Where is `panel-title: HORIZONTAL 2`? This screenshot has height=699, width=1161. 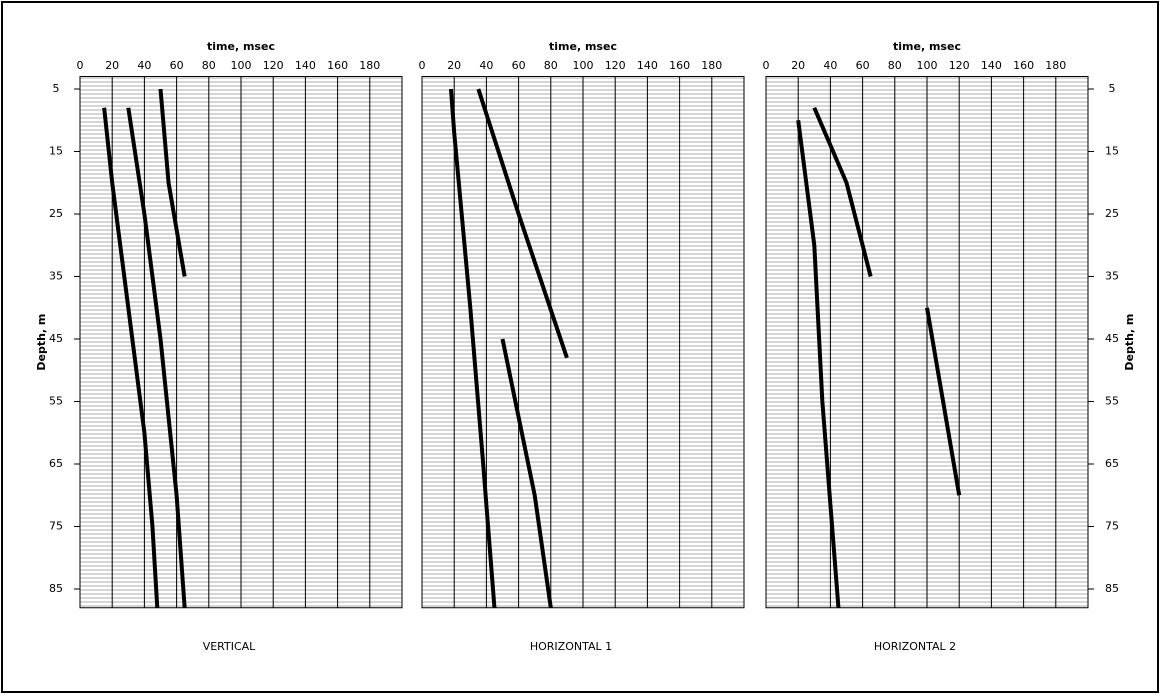 panel-title: HORIZONTAL 2 is located at coordinates (915, 646).